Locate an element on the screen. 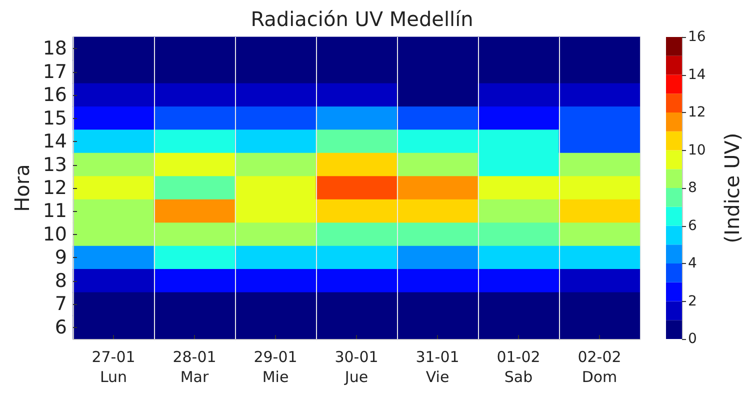 The width and height of the screenshot is (746, 395). y-tick-label: 12 is located at coordinates (54, 188).